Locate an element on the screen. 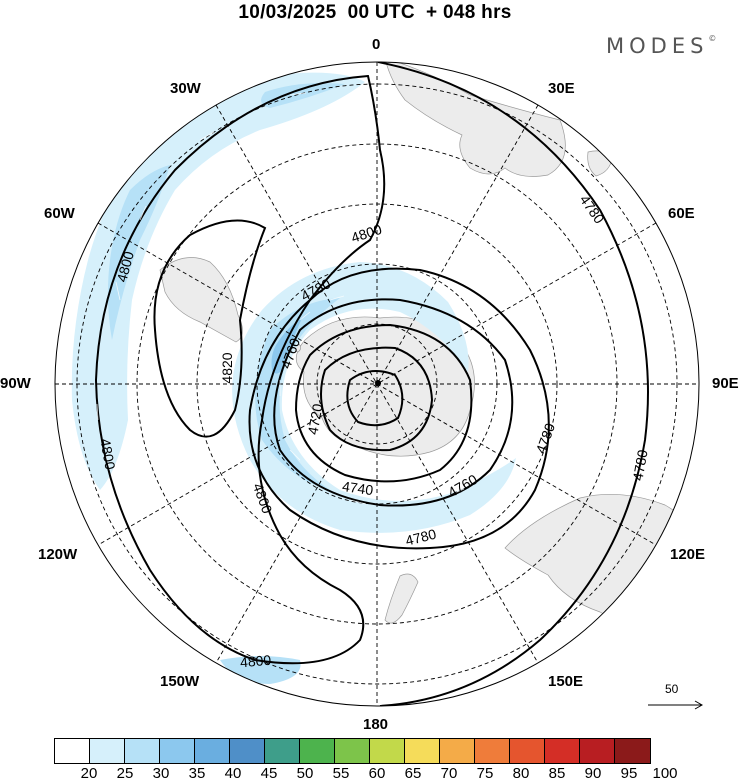 This screenshot has height=782, width=750. colorbar-label: 65 is located at coordinates (413, 773).